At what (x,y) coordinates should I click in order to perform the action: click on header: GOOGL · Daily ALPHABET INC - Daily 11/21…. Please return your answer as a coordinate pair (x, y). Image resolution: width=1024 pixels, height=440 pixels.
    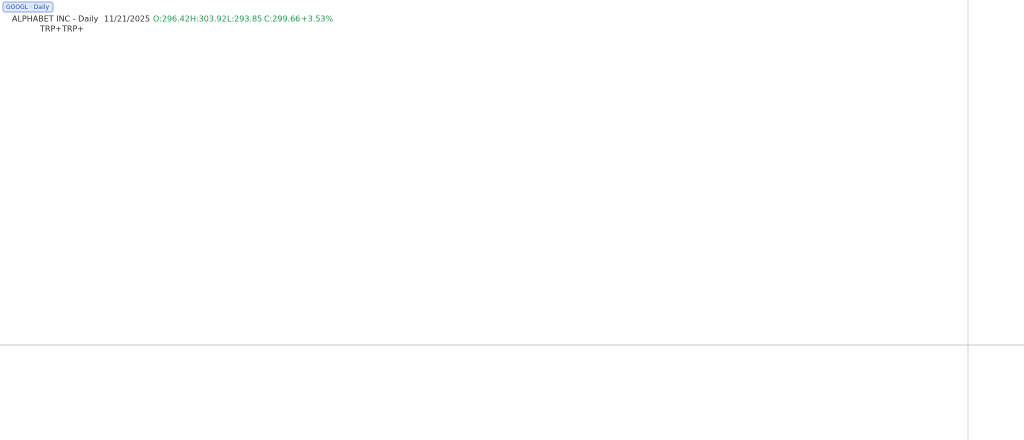
    Looking at the image, I should click on (168, 17).